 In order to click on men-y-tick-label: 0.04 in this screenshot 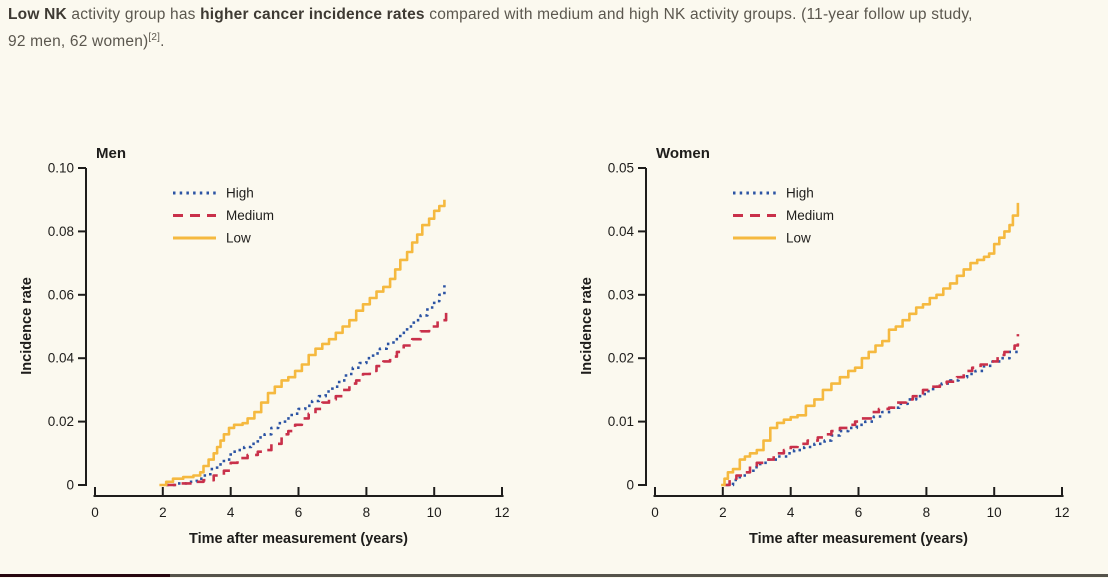, I will do `click(61, 358)`.